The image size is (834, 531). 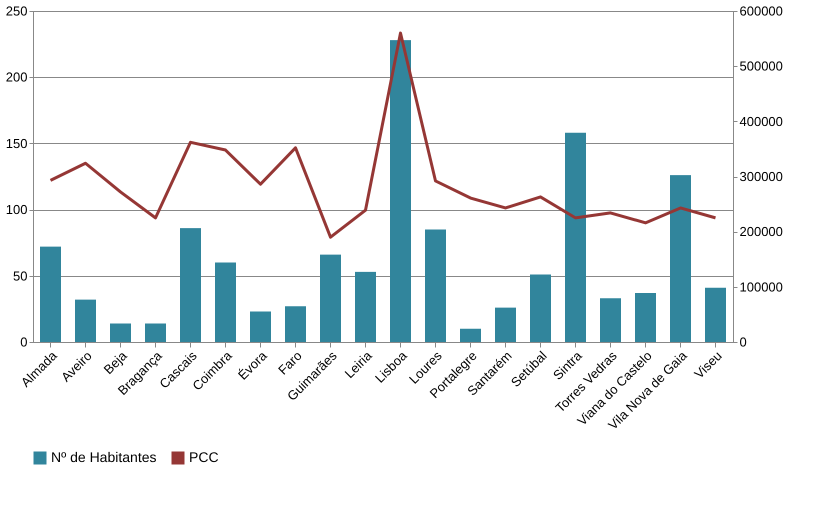 I want to click on y-tick-label: 150, so click(x=17, y=143).